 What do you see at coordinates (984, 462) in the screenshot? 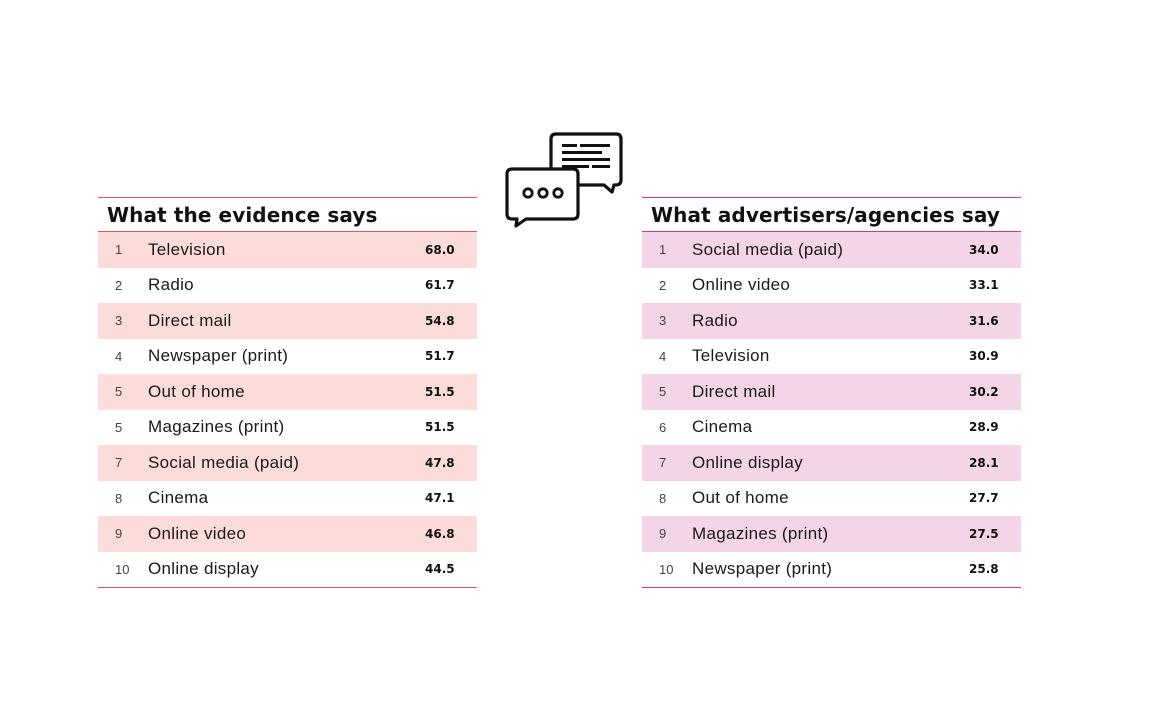
I see `row-value: 28.1` at bounding box center [984, 462].